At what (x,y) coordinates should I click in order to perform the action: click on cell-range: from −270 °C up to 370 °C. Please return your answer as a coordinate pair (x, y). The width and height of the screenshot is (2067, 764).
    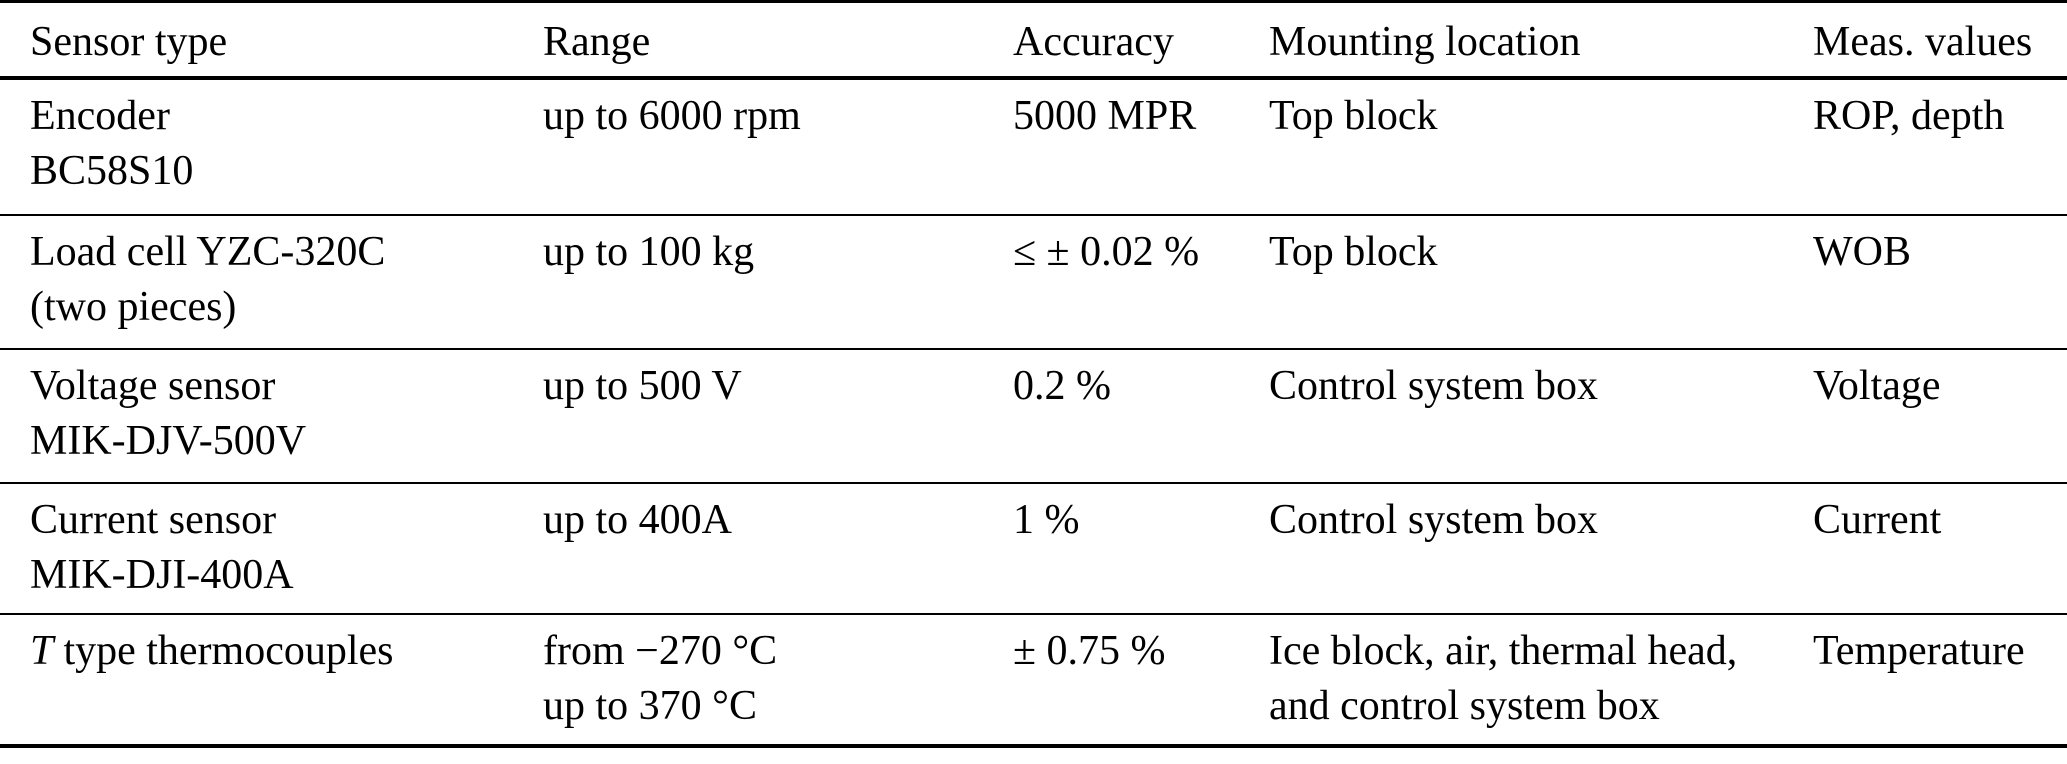
    Looking at the image, I should click on (778, 680).